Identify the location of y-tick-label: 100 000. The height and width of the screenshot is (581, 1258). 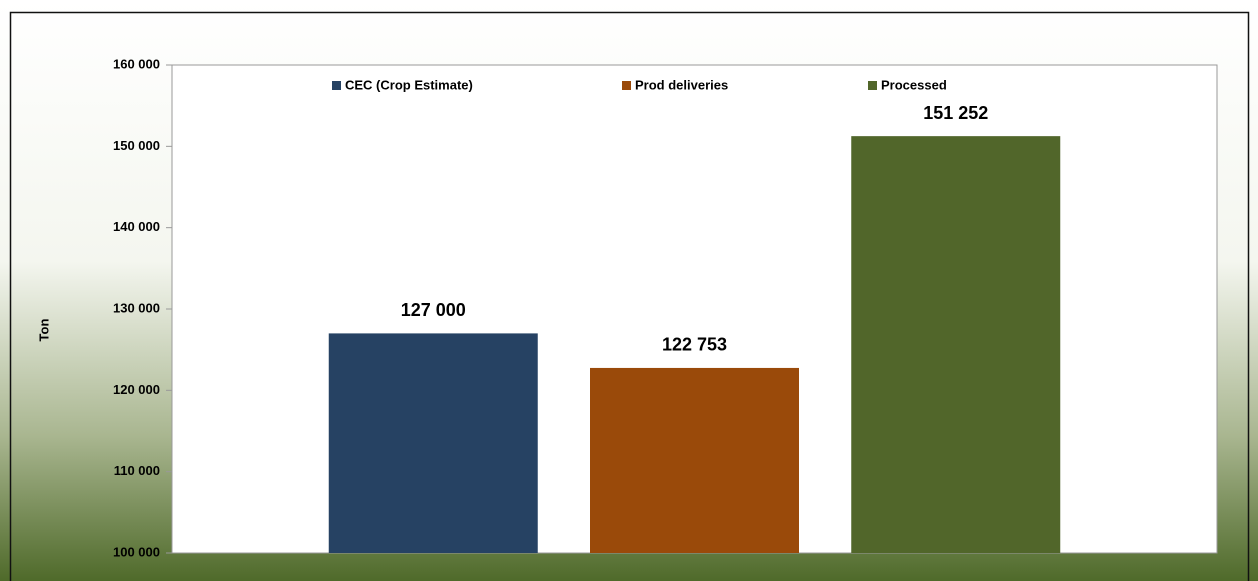
(136, 551).